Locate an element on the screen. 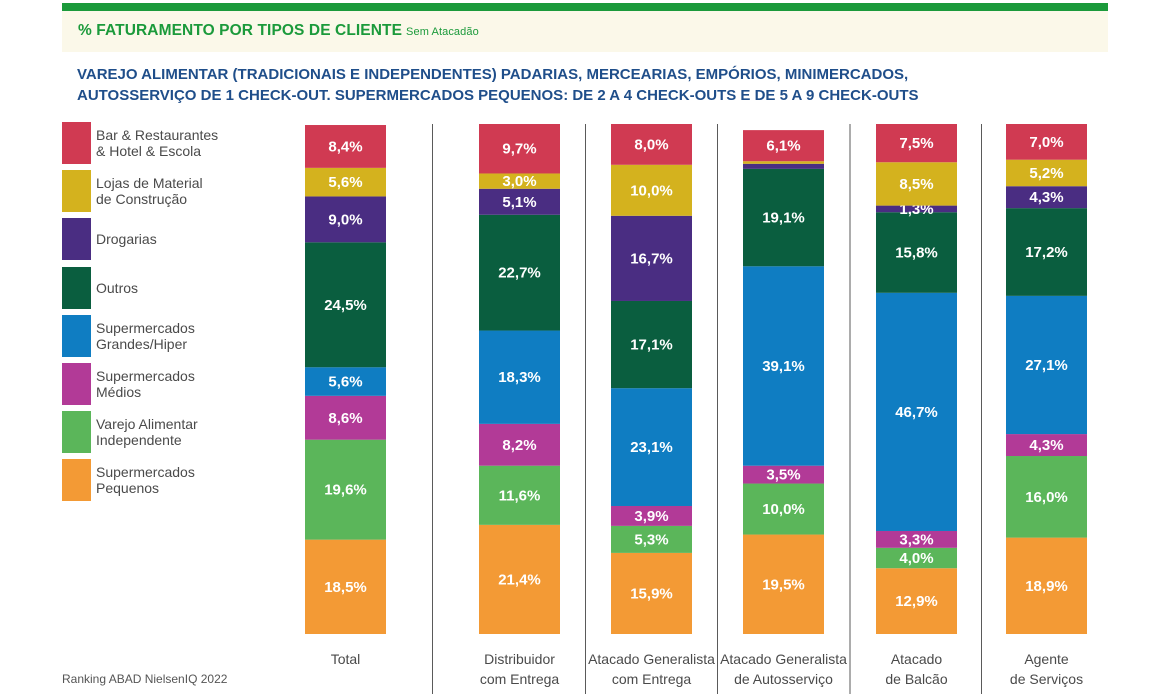 The width and height of the screenshot is (1170, 694). data-label: 5,3% is located at coordinates (651, 539).